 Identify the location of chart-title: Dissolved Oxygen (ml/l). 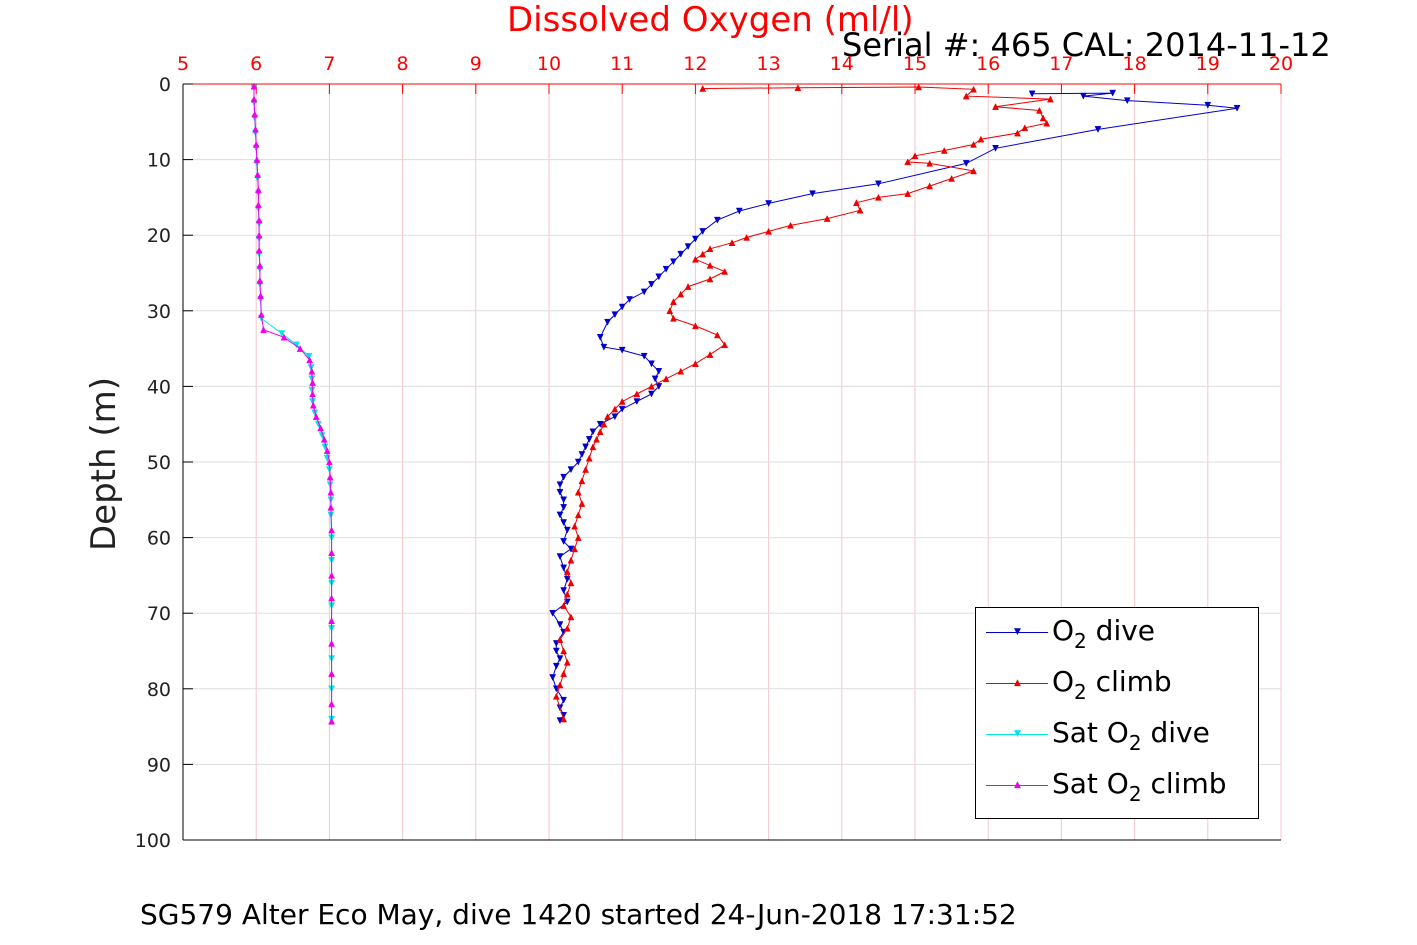
(710, 20).